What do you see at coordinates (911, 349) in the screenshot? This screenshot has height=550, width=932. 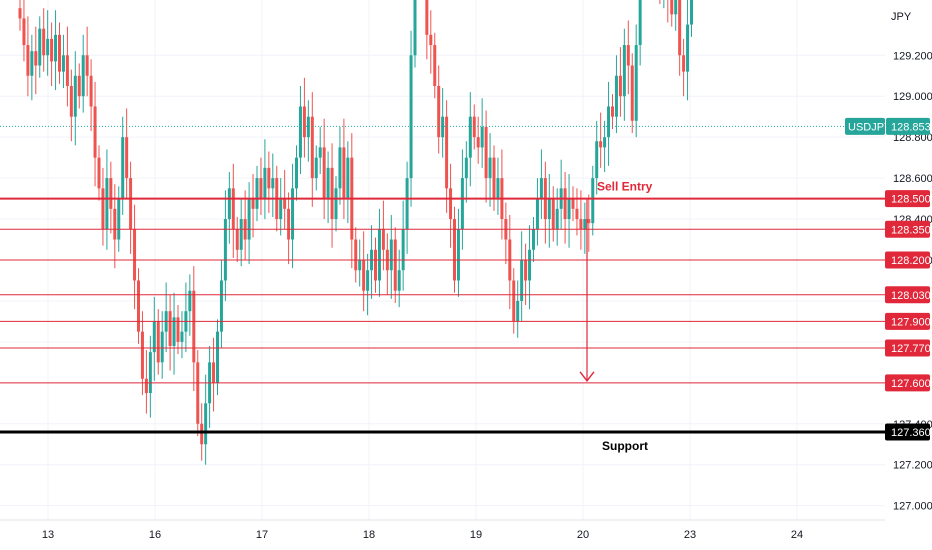 I see `level-badge-label: 127.770` at bounding box center [911, 349].